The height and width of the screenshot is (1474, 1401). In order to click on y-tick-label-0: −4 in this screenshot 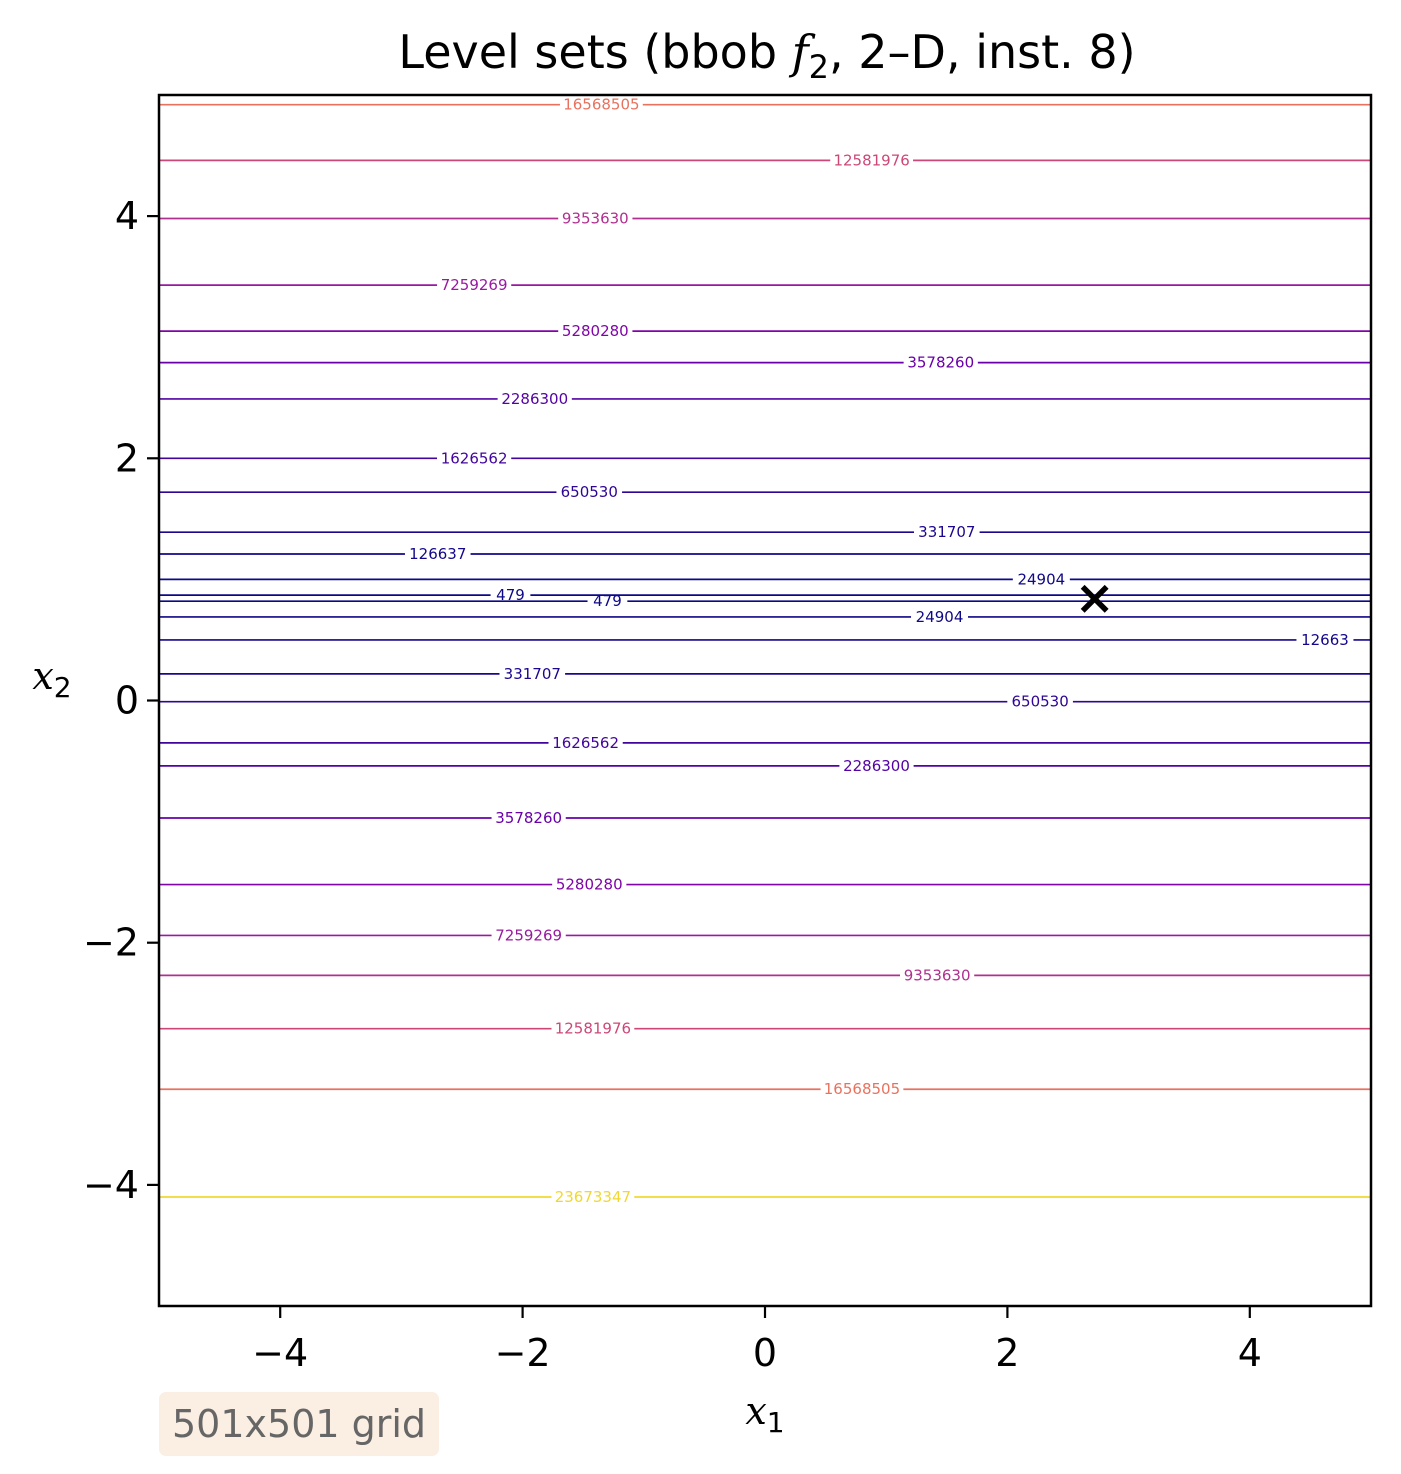, I will do `click(111, 1185)`.